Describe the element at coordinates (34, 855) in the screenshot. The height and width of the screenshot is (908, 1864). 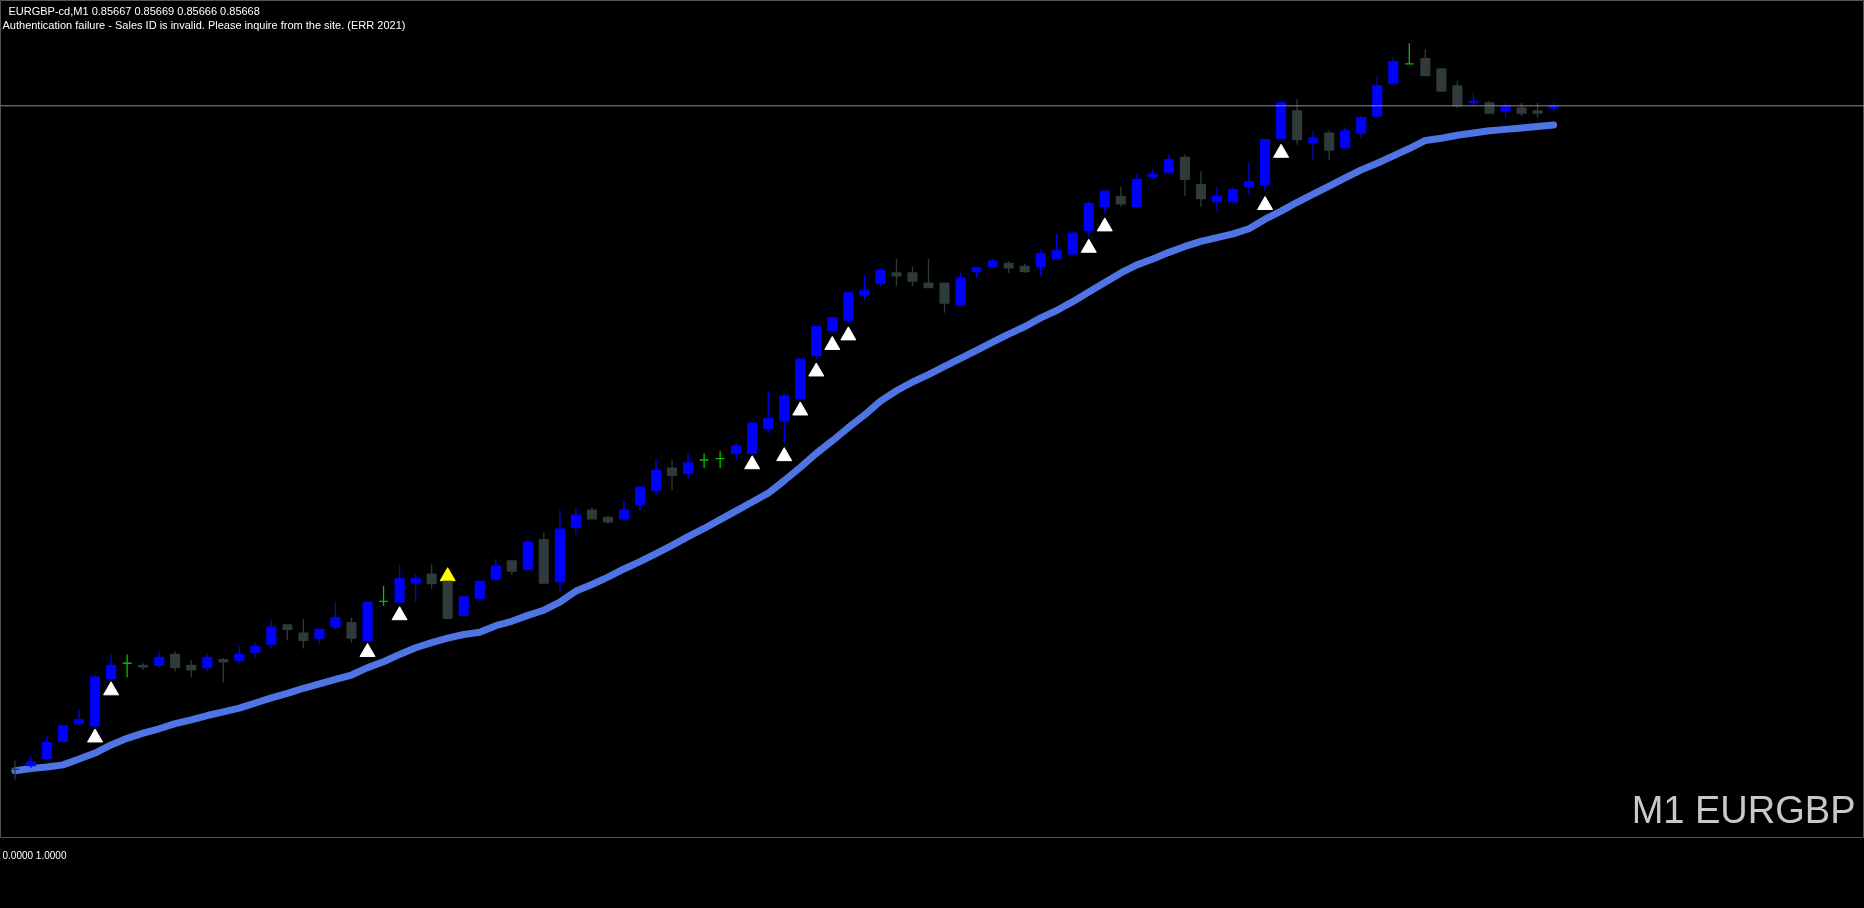
I see `text: 0.0000 1.0000` at that location.